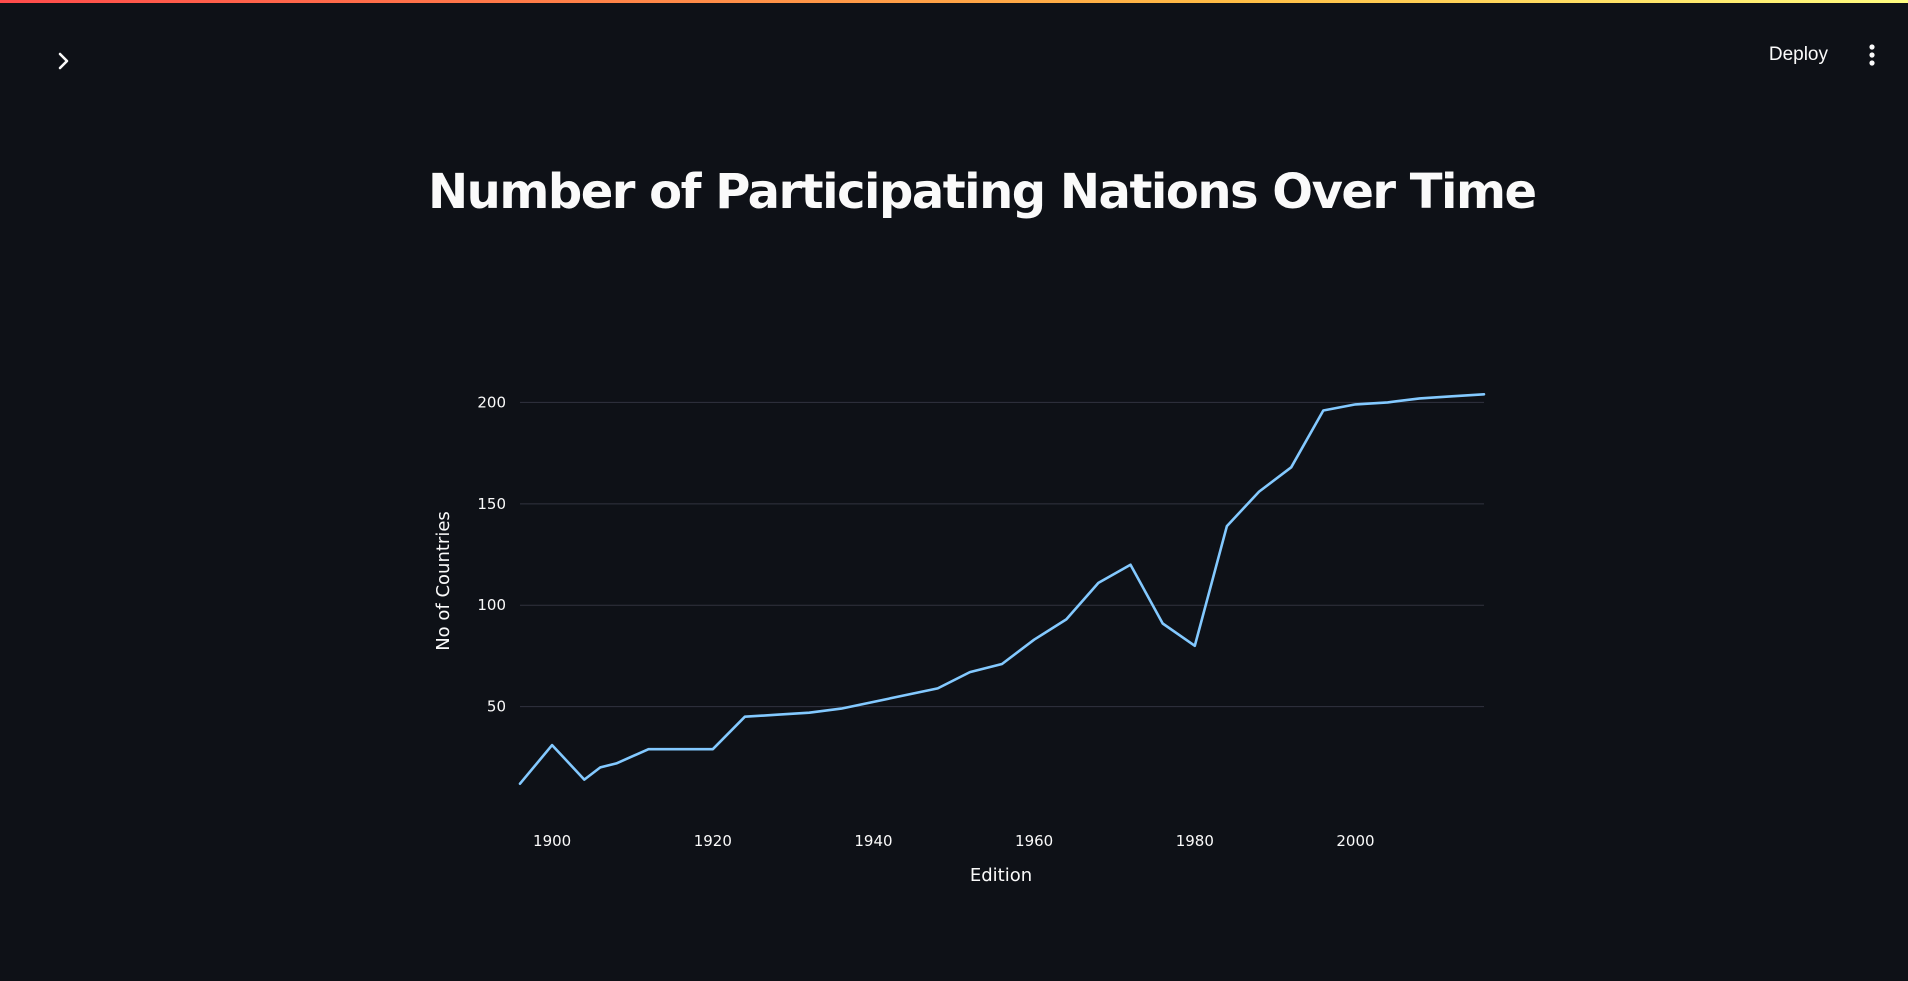 The image size is (1908, 981). What do you see at coordinates (491, 605) in the screenshot?
I see `y-tick-label: 100` at bounding box center [491, 605].